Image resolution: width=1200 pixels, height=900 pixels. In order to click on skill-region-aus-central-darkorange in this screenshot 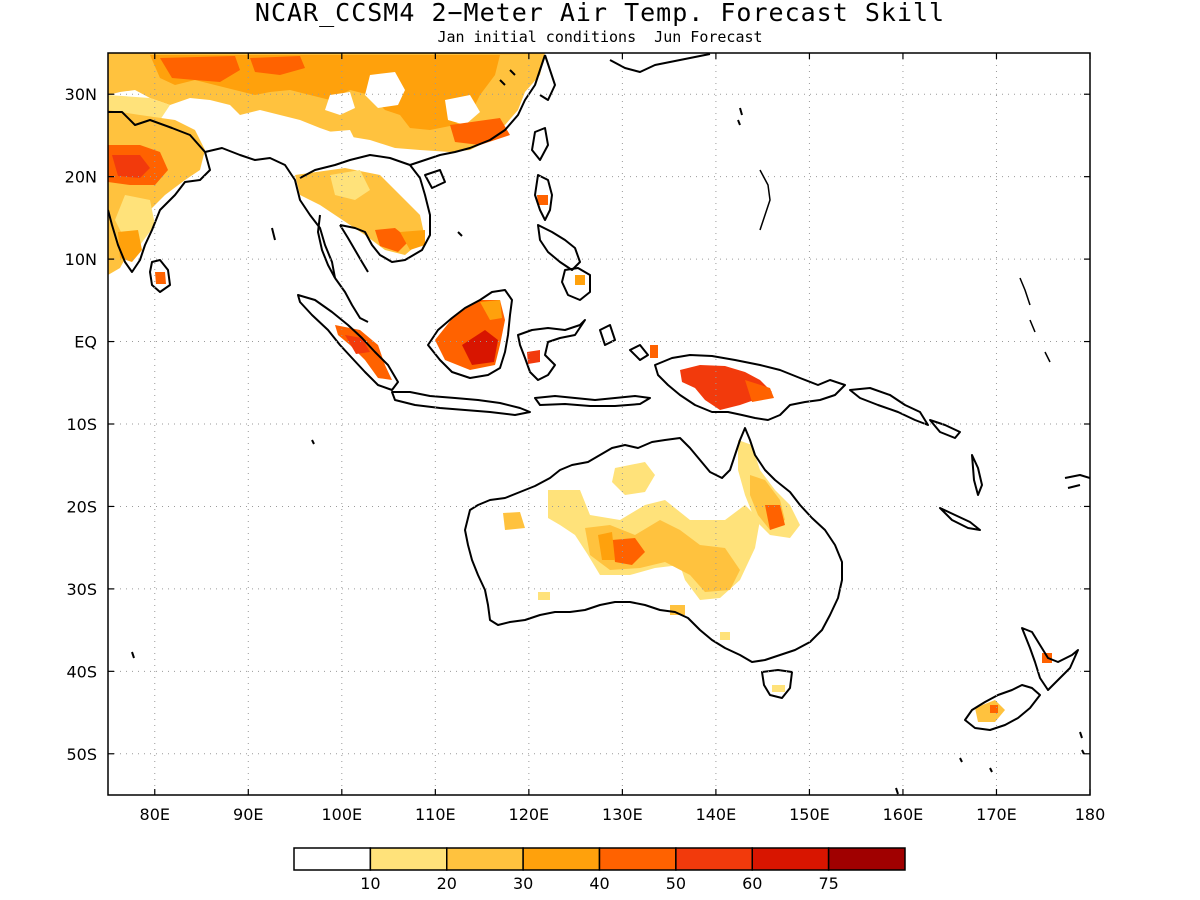, I will do `click(606, 546)`.